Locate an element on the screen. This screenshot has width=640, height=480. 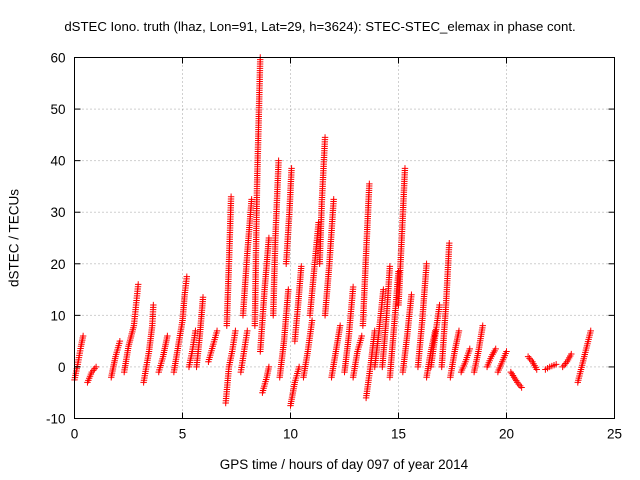
y-axis-label: dSTEC / TECUs is located at coordinates (14, 238).